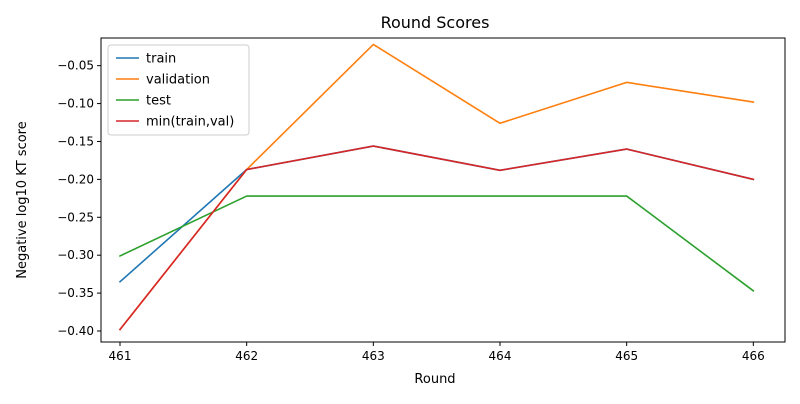 The width and height of the screenshot is (800, 404). I want to click on x-tick-label: 463, so click(373, 356).